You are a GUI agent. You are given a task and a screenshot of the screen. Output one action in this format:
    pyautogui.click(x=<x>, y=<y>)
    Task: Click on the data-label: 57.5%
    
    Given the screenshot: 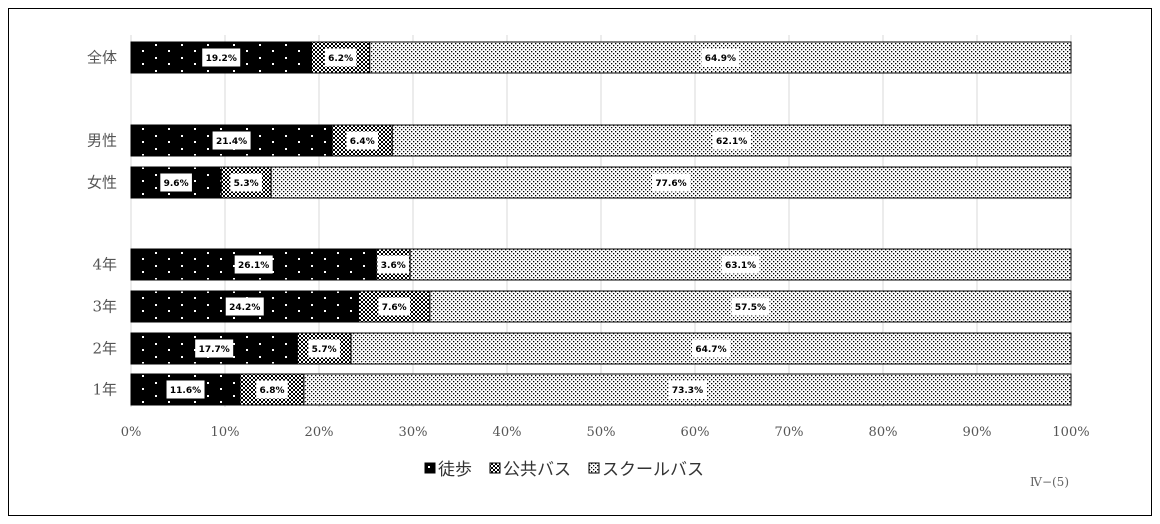 What is the action you would take?
    pyautogui.click(x=750, y=306)
    